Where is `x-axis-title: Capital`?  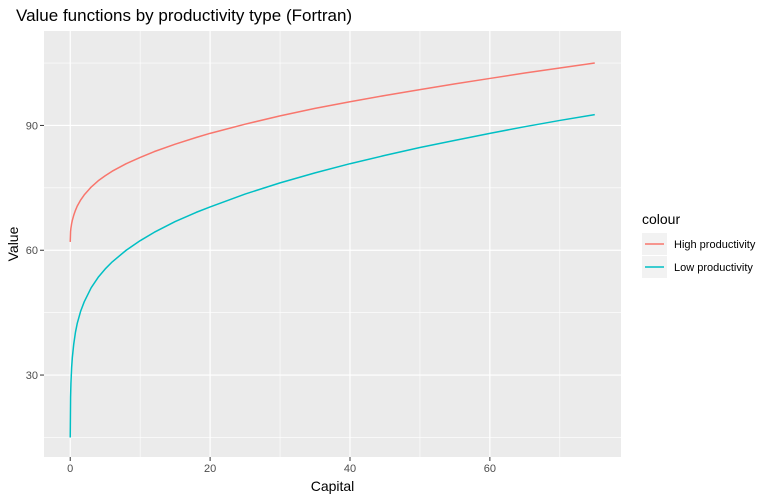
x-axis-title: Capital is located at coordinates (333, 486).